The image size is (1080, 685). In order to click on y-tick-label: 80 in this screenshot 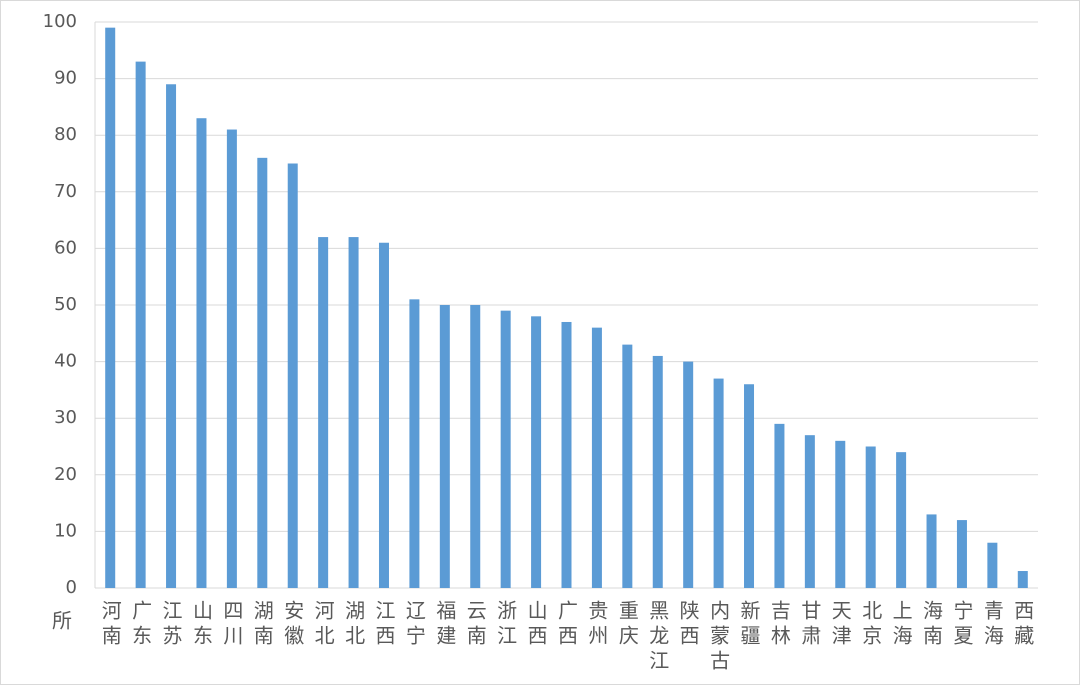, I will do `click(65, 134)`.